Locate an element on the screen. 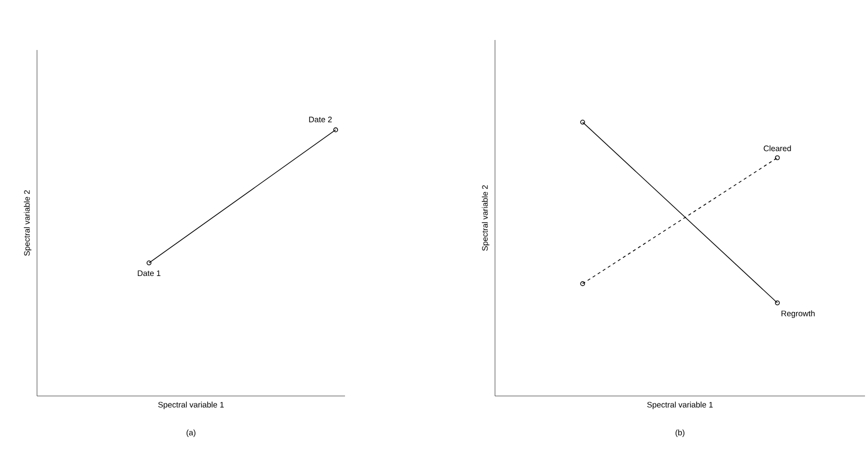 Image resolution: width=868 pixels, height=460 pixels. text: (a) is located at coordinates (191, 433).